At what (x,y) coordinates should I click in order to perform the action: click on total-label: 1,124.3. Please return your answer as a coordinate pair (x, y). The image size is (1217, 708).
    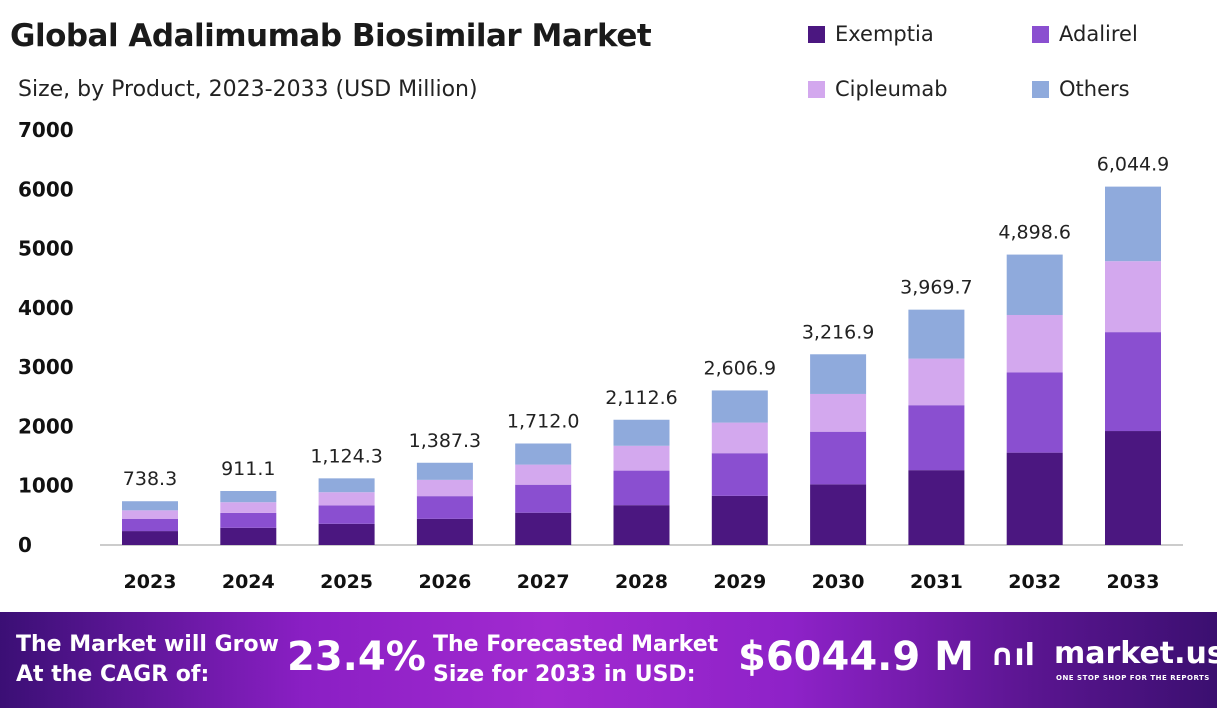
    Looking at the image, I should click on (346, 456).